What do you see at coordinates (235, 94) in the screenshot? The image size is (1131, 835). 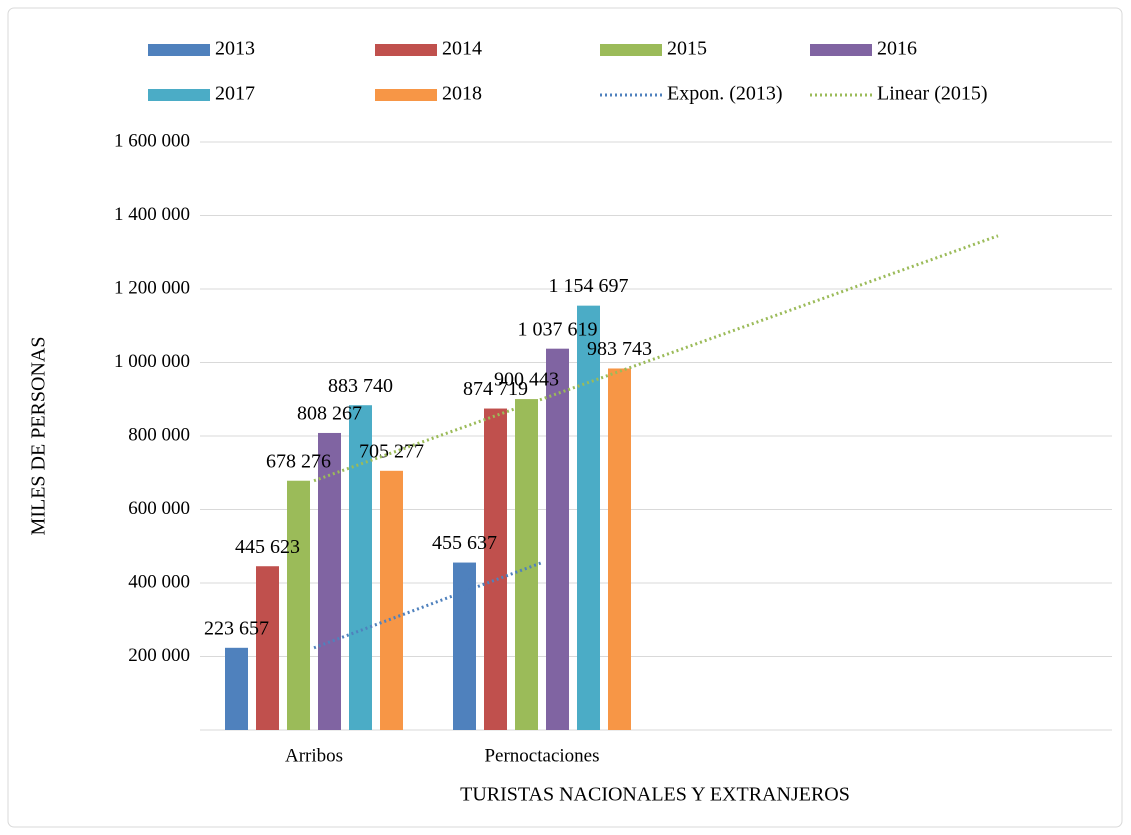 I see `legend-label: 2017` at bounding box center [235, 94].